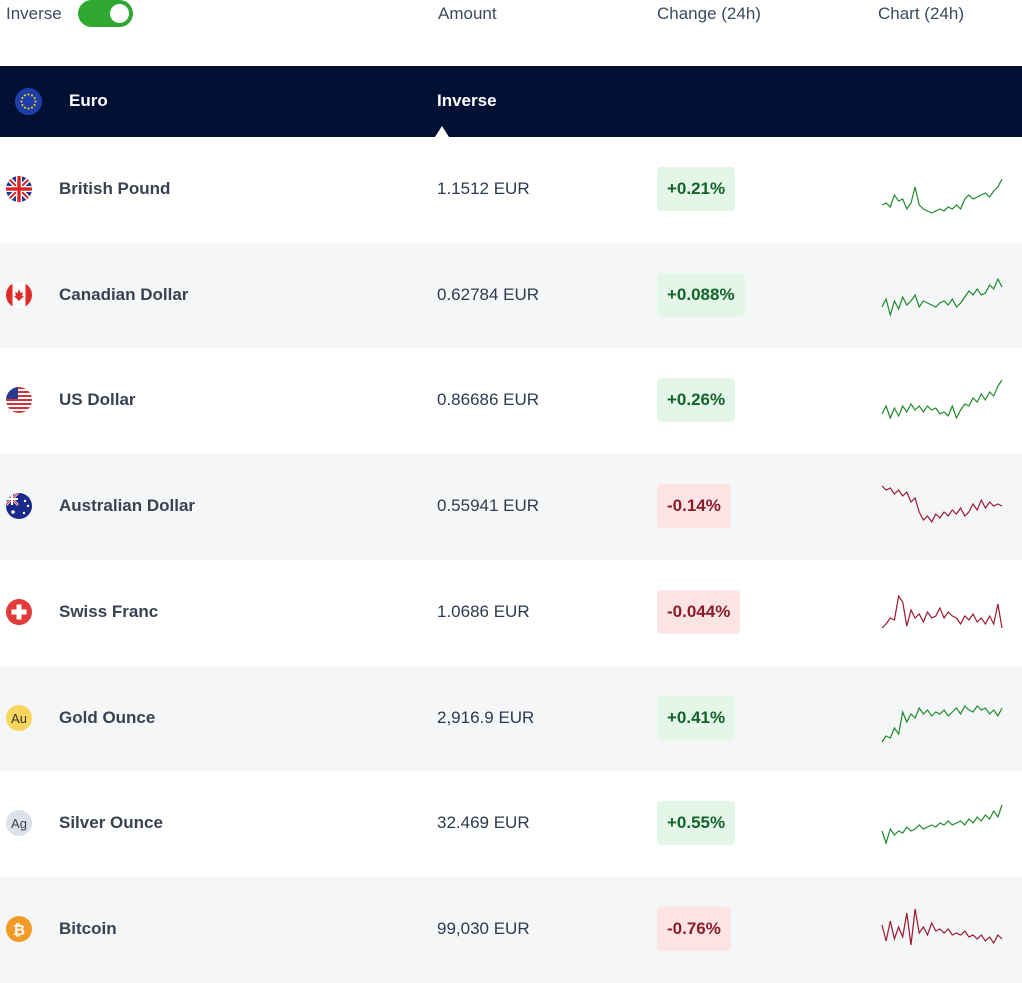  I want to click on currency-row: Au Gold Ounce 2,916.9 EUR +0.41%, so click(511, 718).